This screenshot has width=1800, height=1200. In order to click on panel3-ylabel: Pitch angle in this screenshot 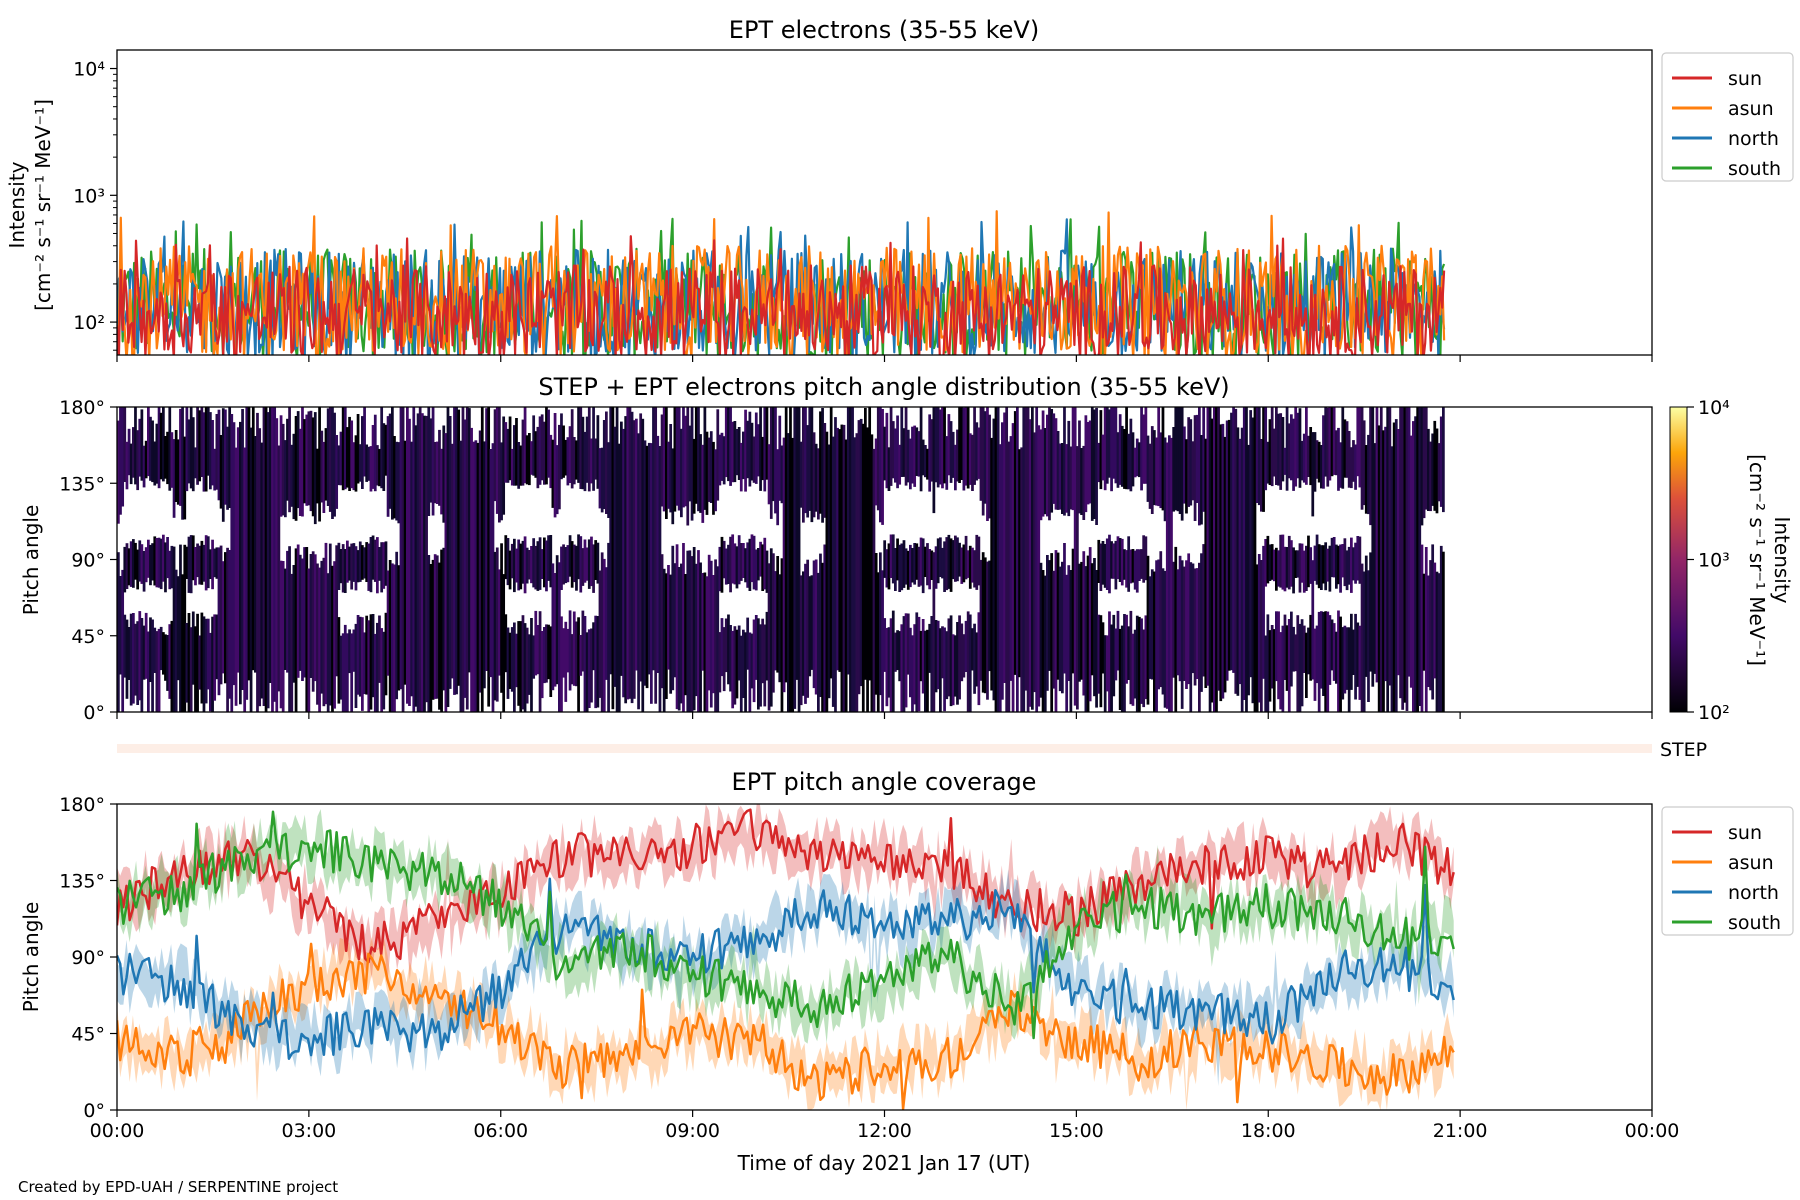, I will do `click(31, 957)`.